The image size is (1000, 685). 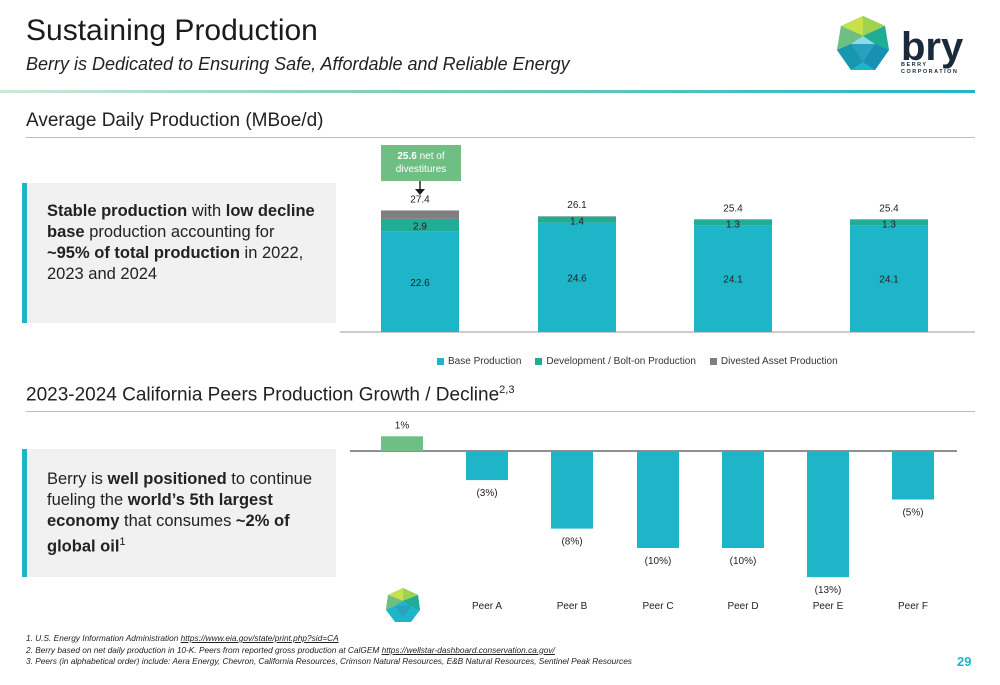 I want to click on logo-wordmark: bry, so click(x=932, y=47).